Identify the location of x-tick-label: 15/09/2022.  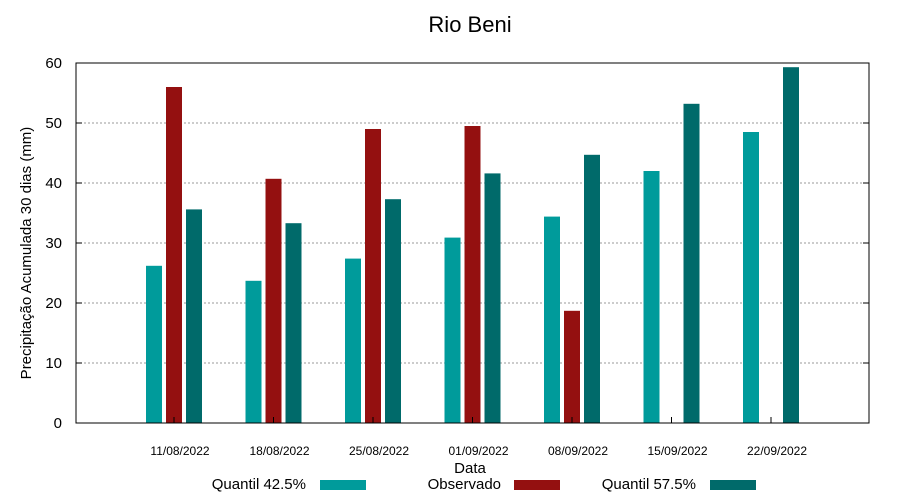
(677, 451).